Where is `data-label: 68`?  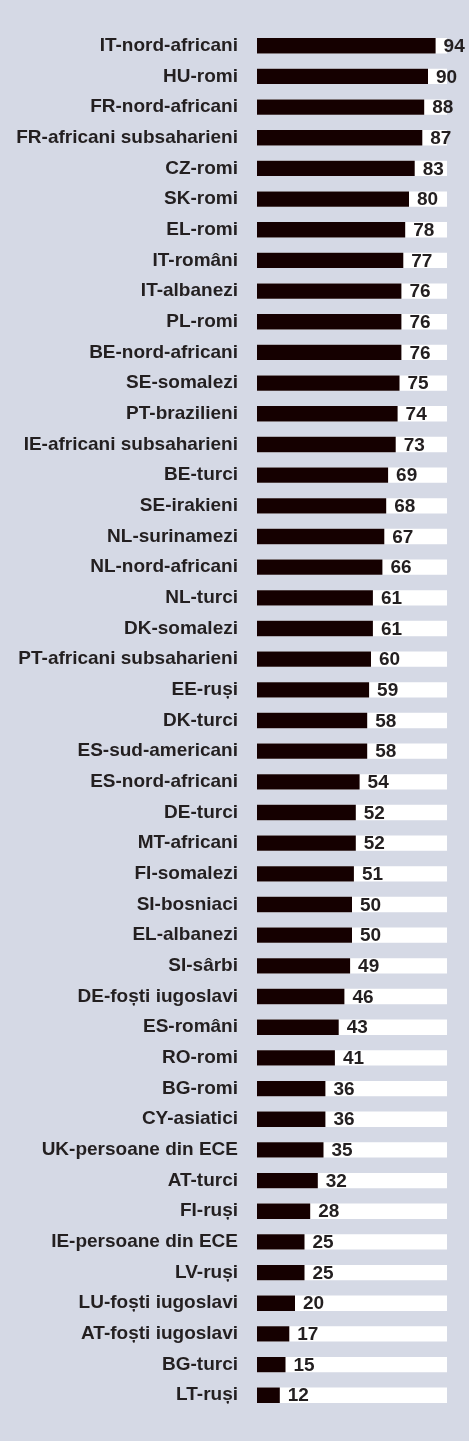
data-label: 68 is located at coordinates (405, 506).